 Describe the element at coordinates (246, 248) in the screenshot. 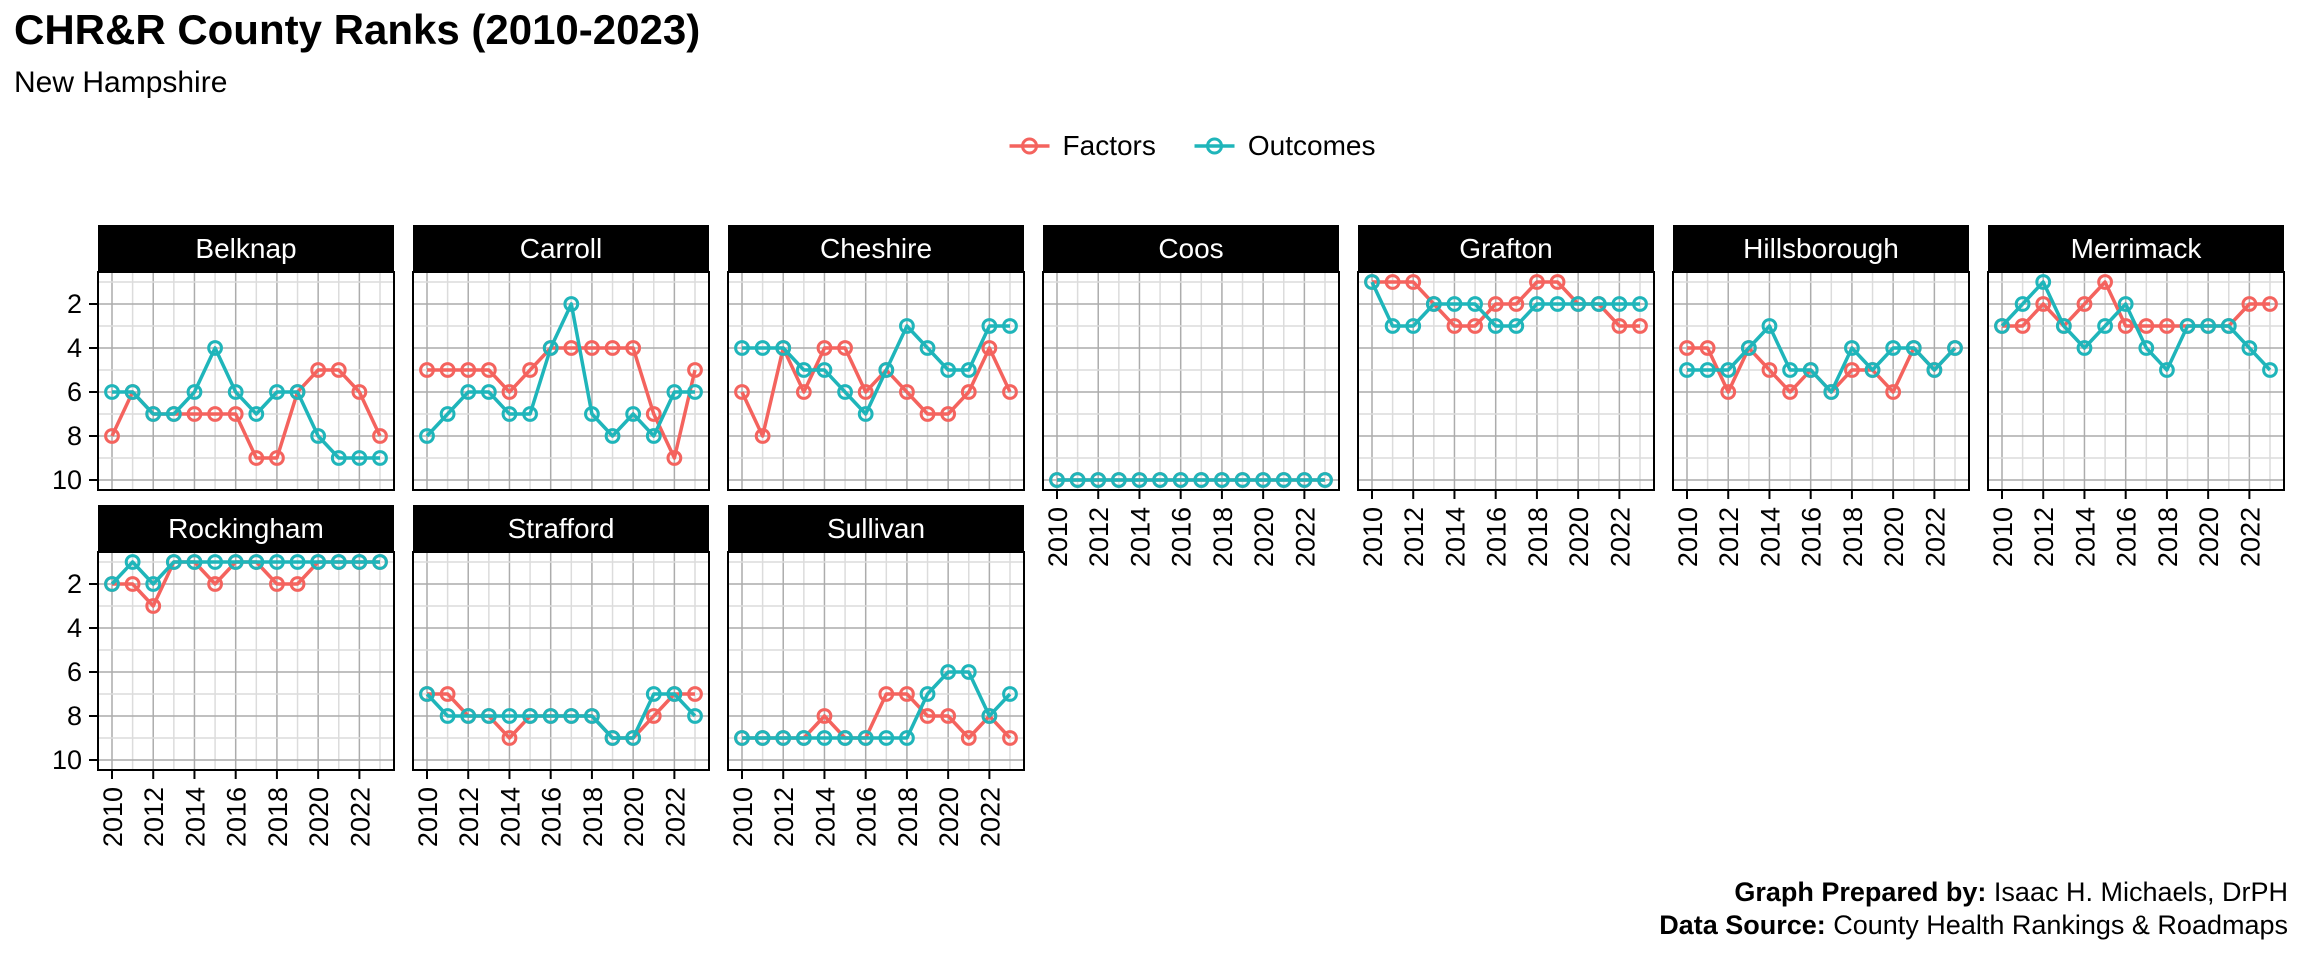

I see `facet-title: Belknap` at that location.